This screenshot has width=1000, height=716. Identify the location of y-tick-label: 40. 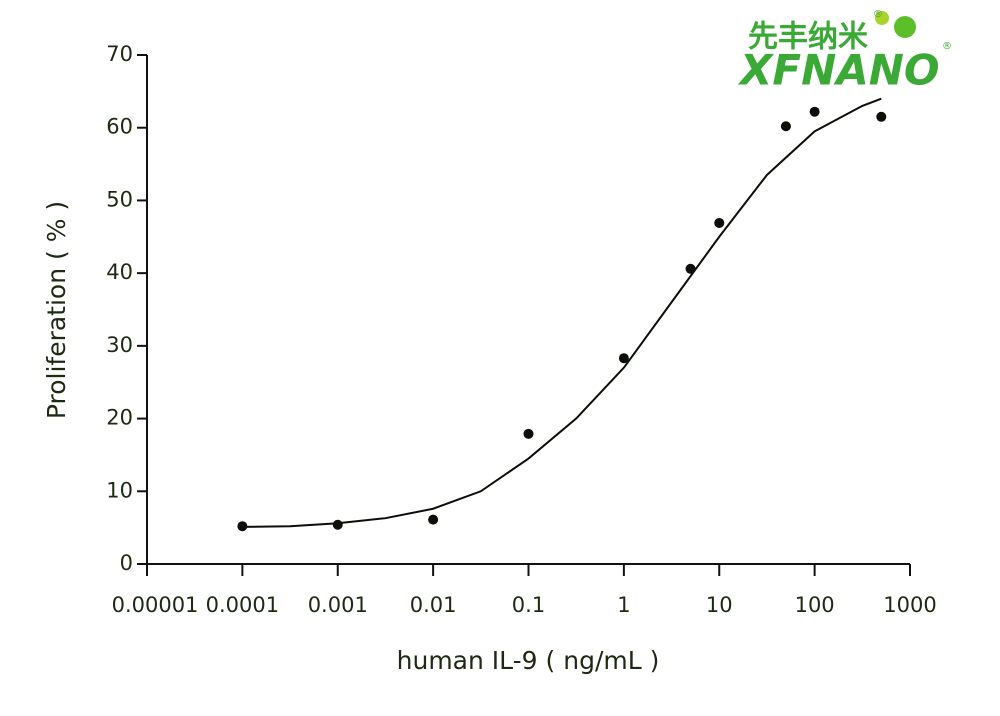
(119, 272).